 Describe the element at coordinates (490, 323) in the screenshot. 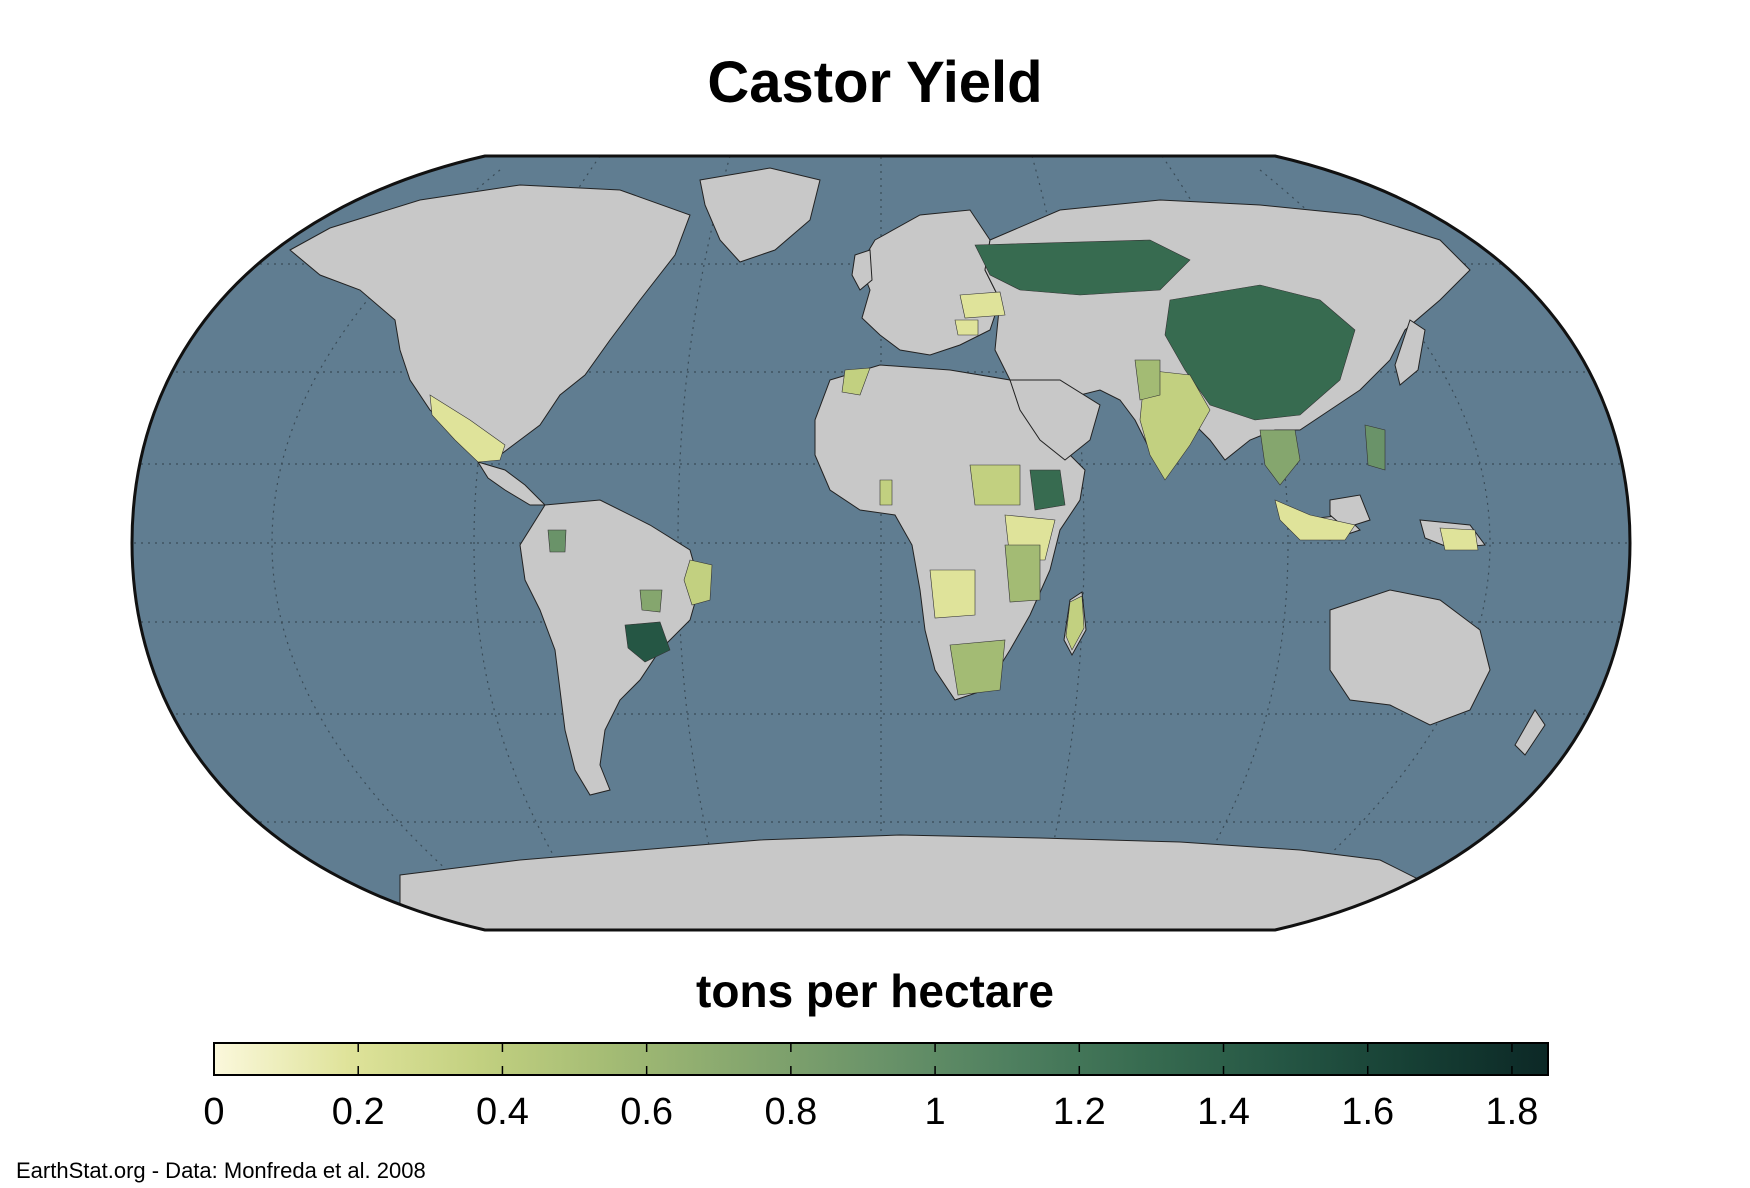

I see `north-america` at that location.